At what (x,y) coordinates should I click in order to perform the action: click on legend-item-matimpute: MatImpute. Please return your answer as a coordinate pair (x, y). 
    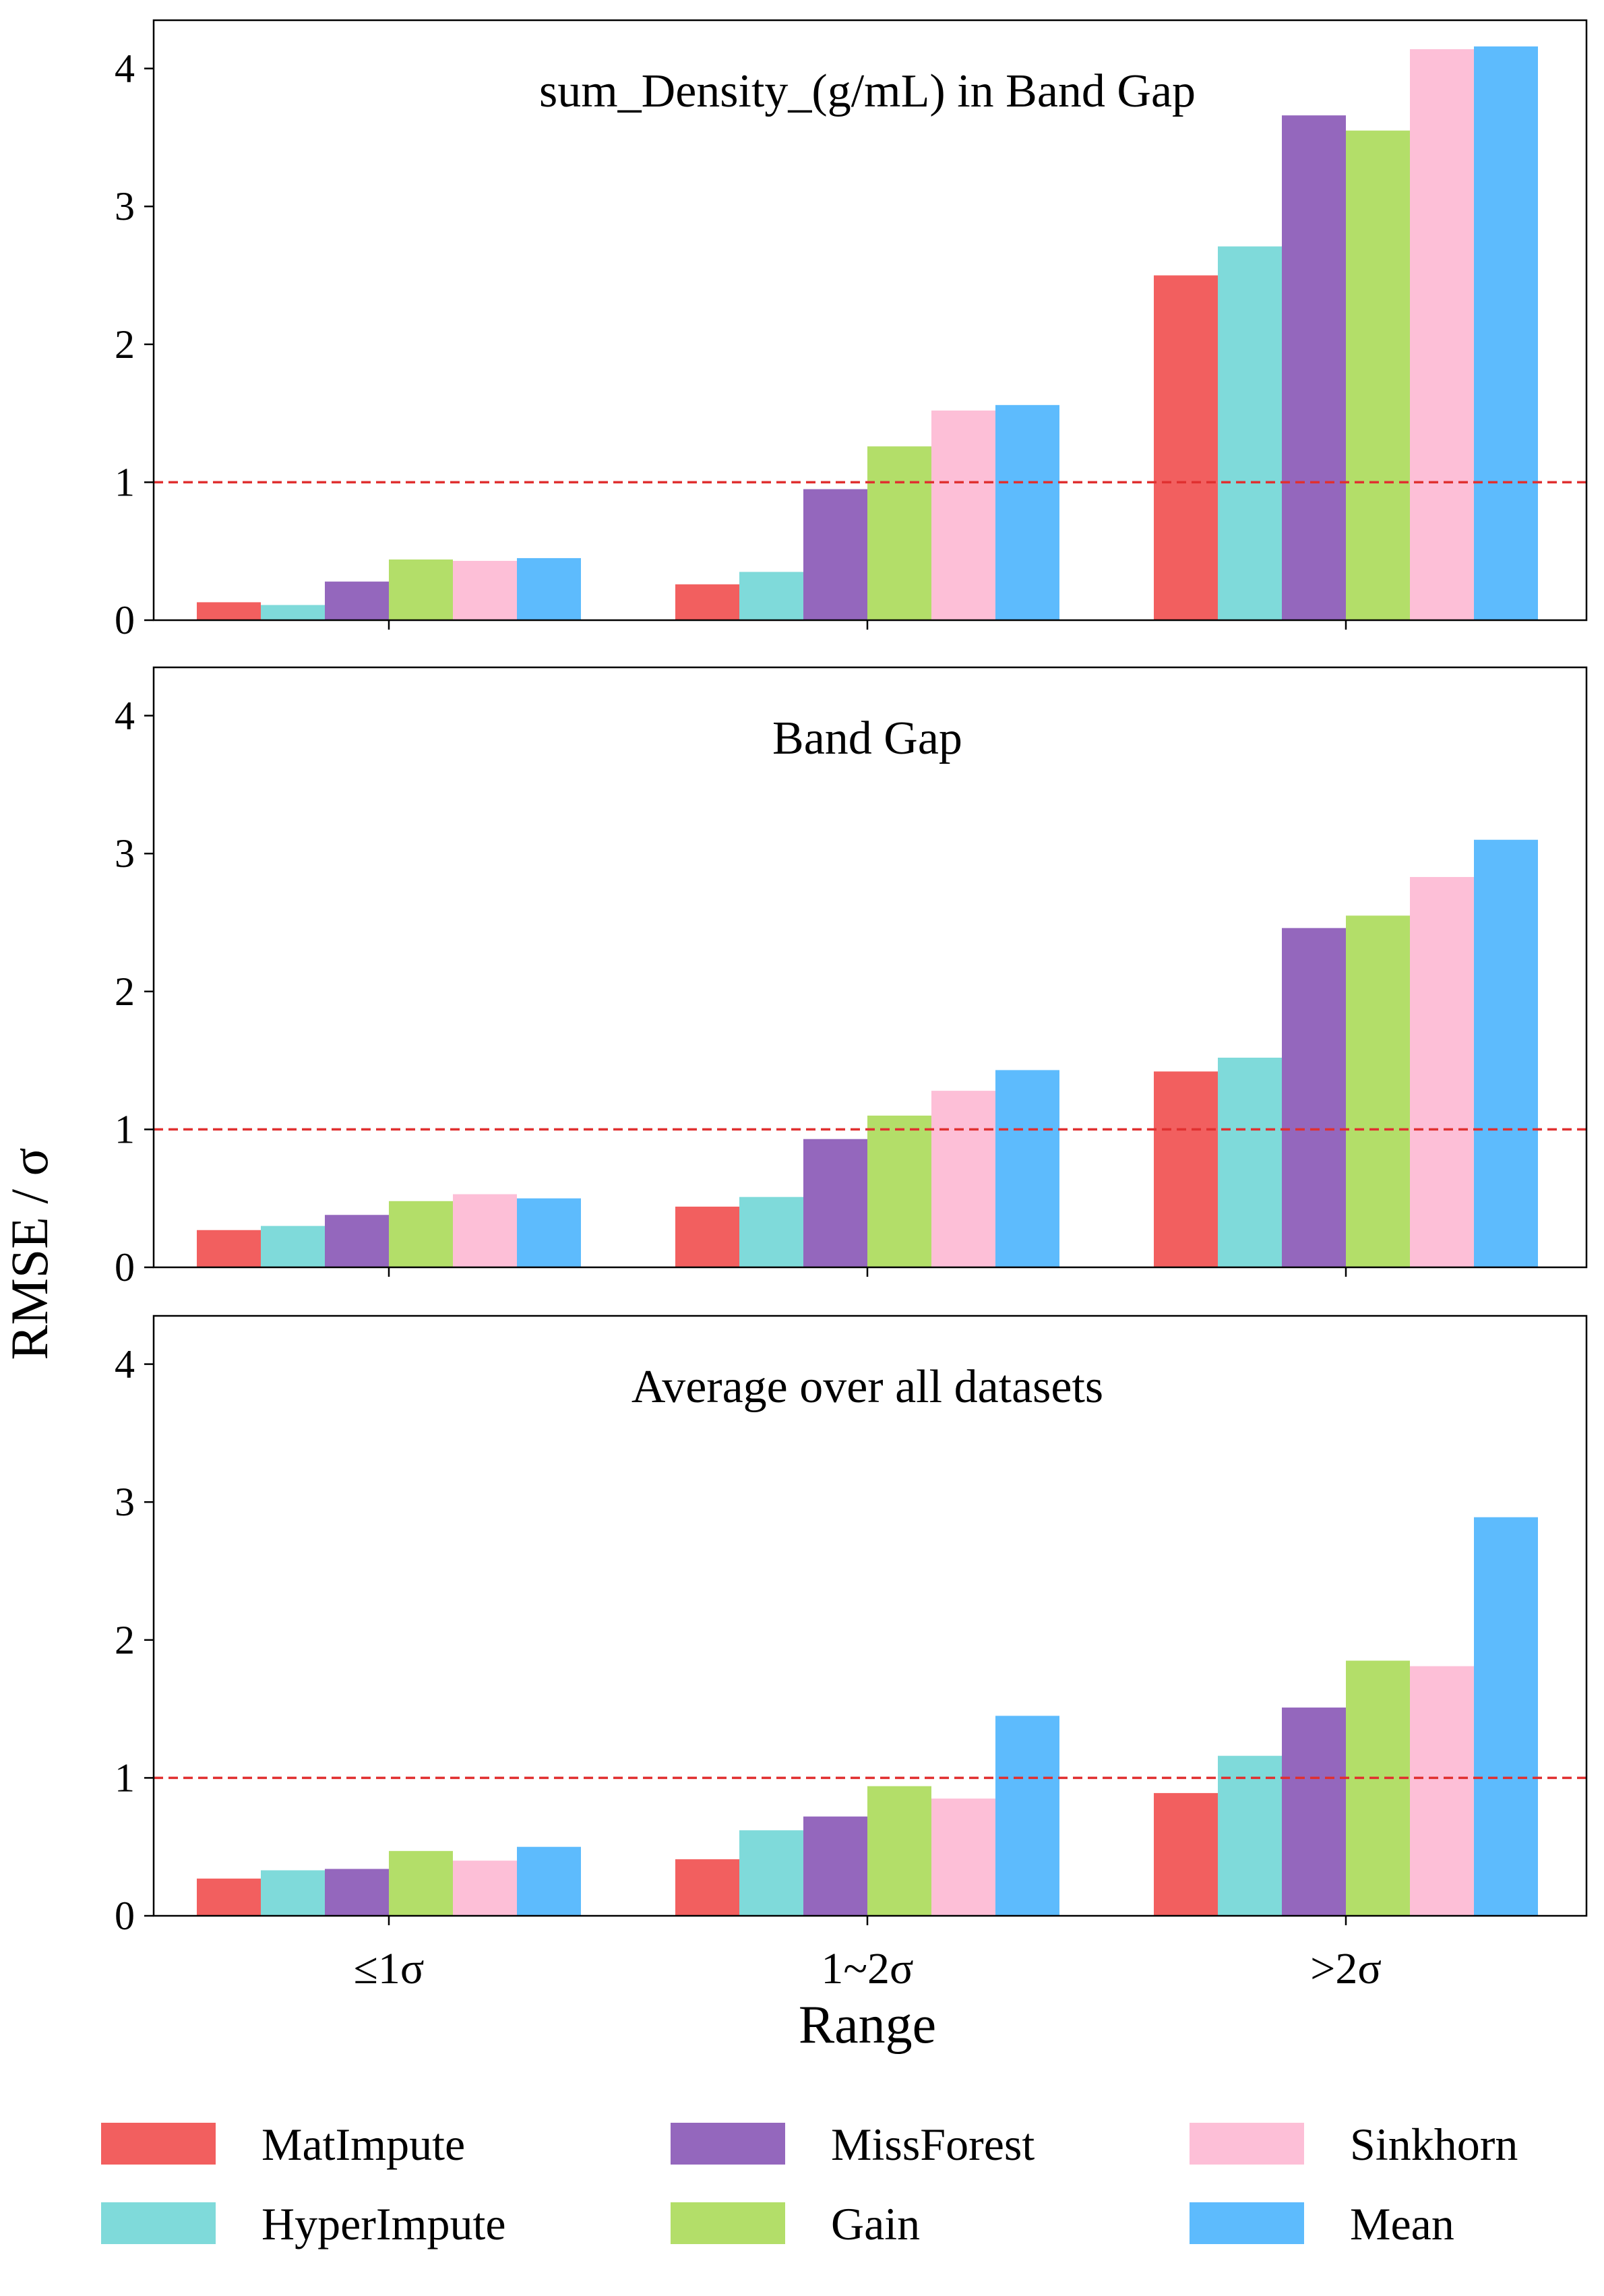
    Looking at the image, I should click on (283, 2144).